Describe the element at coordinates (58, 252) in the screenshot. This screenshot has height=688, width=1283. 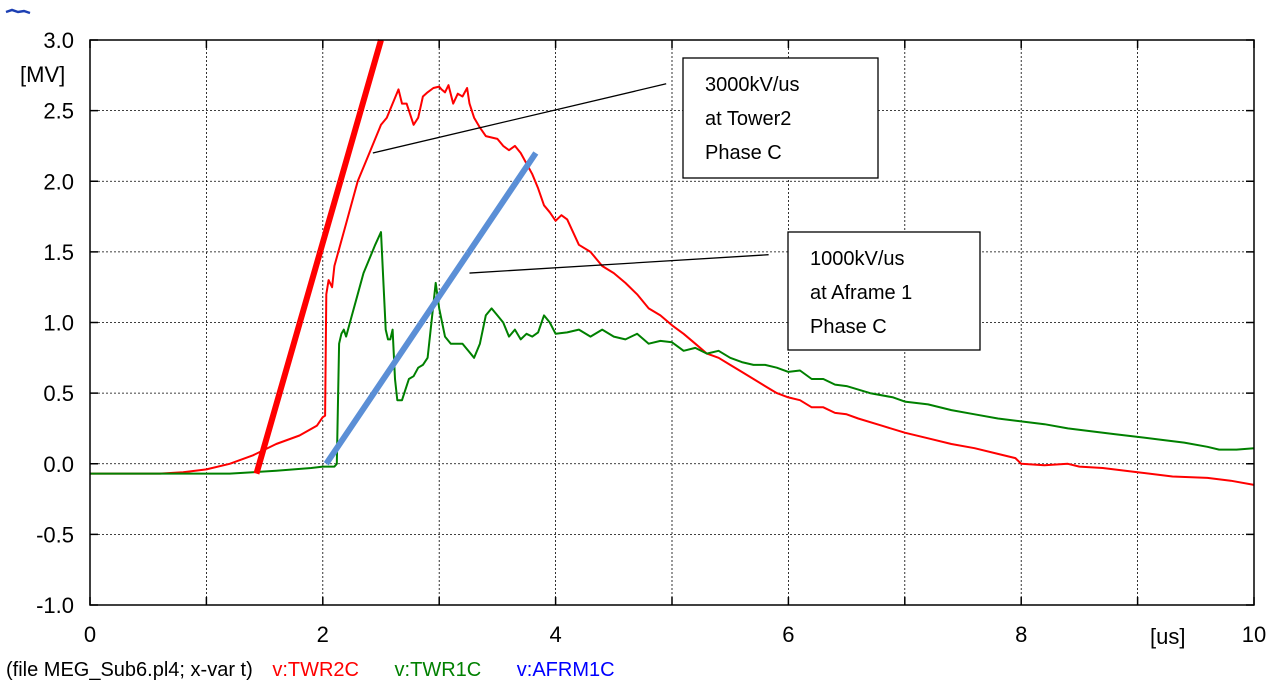
I see `y-tick-label: 1.5` at that location.